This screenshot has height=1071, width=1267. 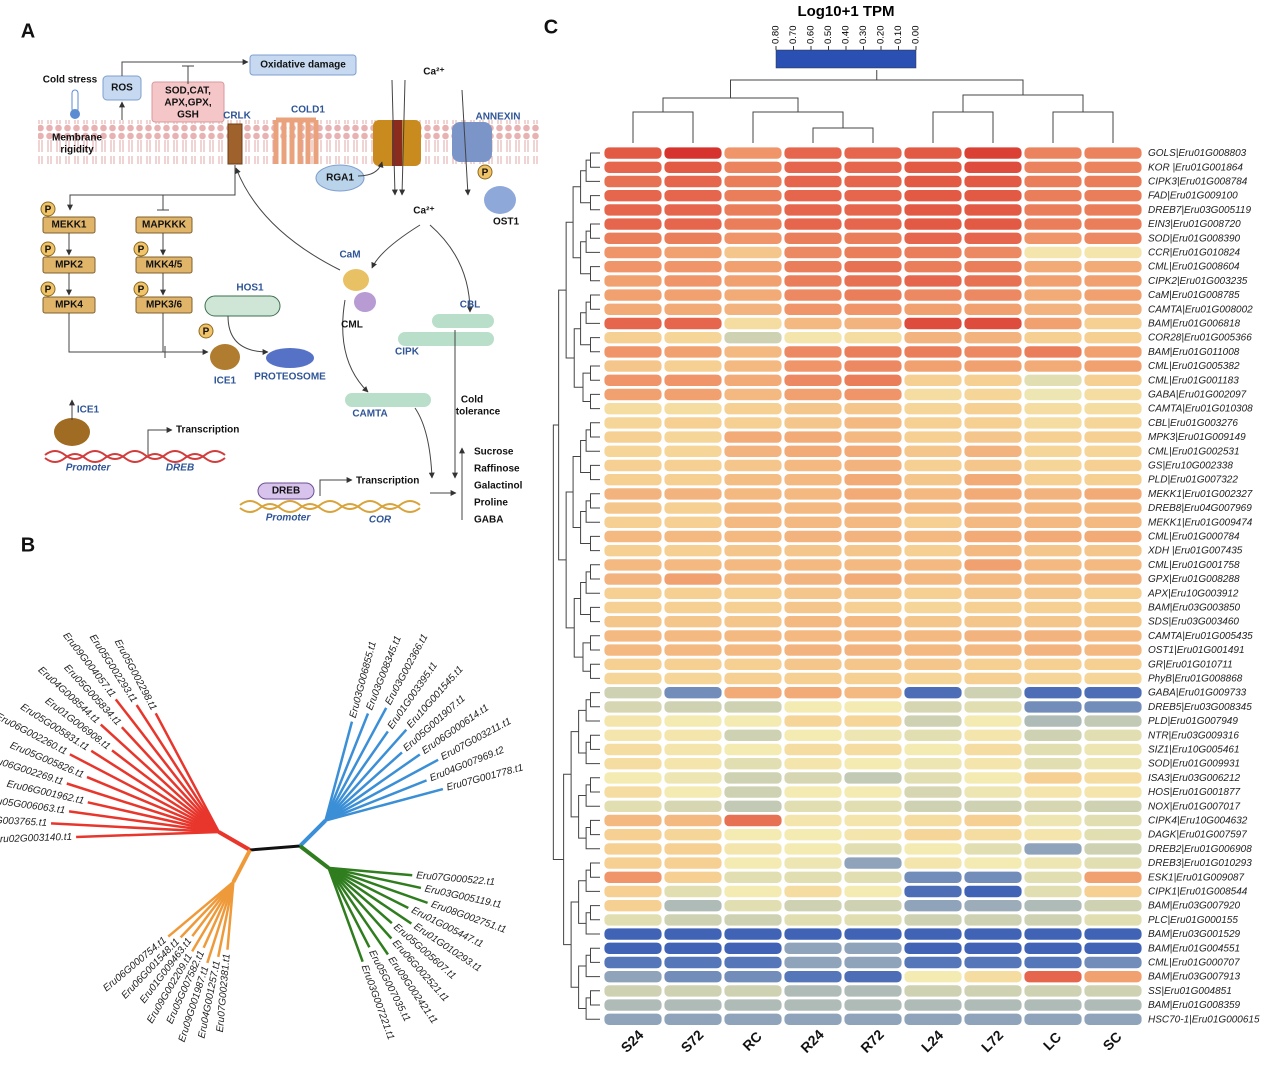 What do you see at coordinates (1194, 948) in the screenshot?
I see `row-label: BAM|Eru01G004551` at bounding box center [1194, 948].